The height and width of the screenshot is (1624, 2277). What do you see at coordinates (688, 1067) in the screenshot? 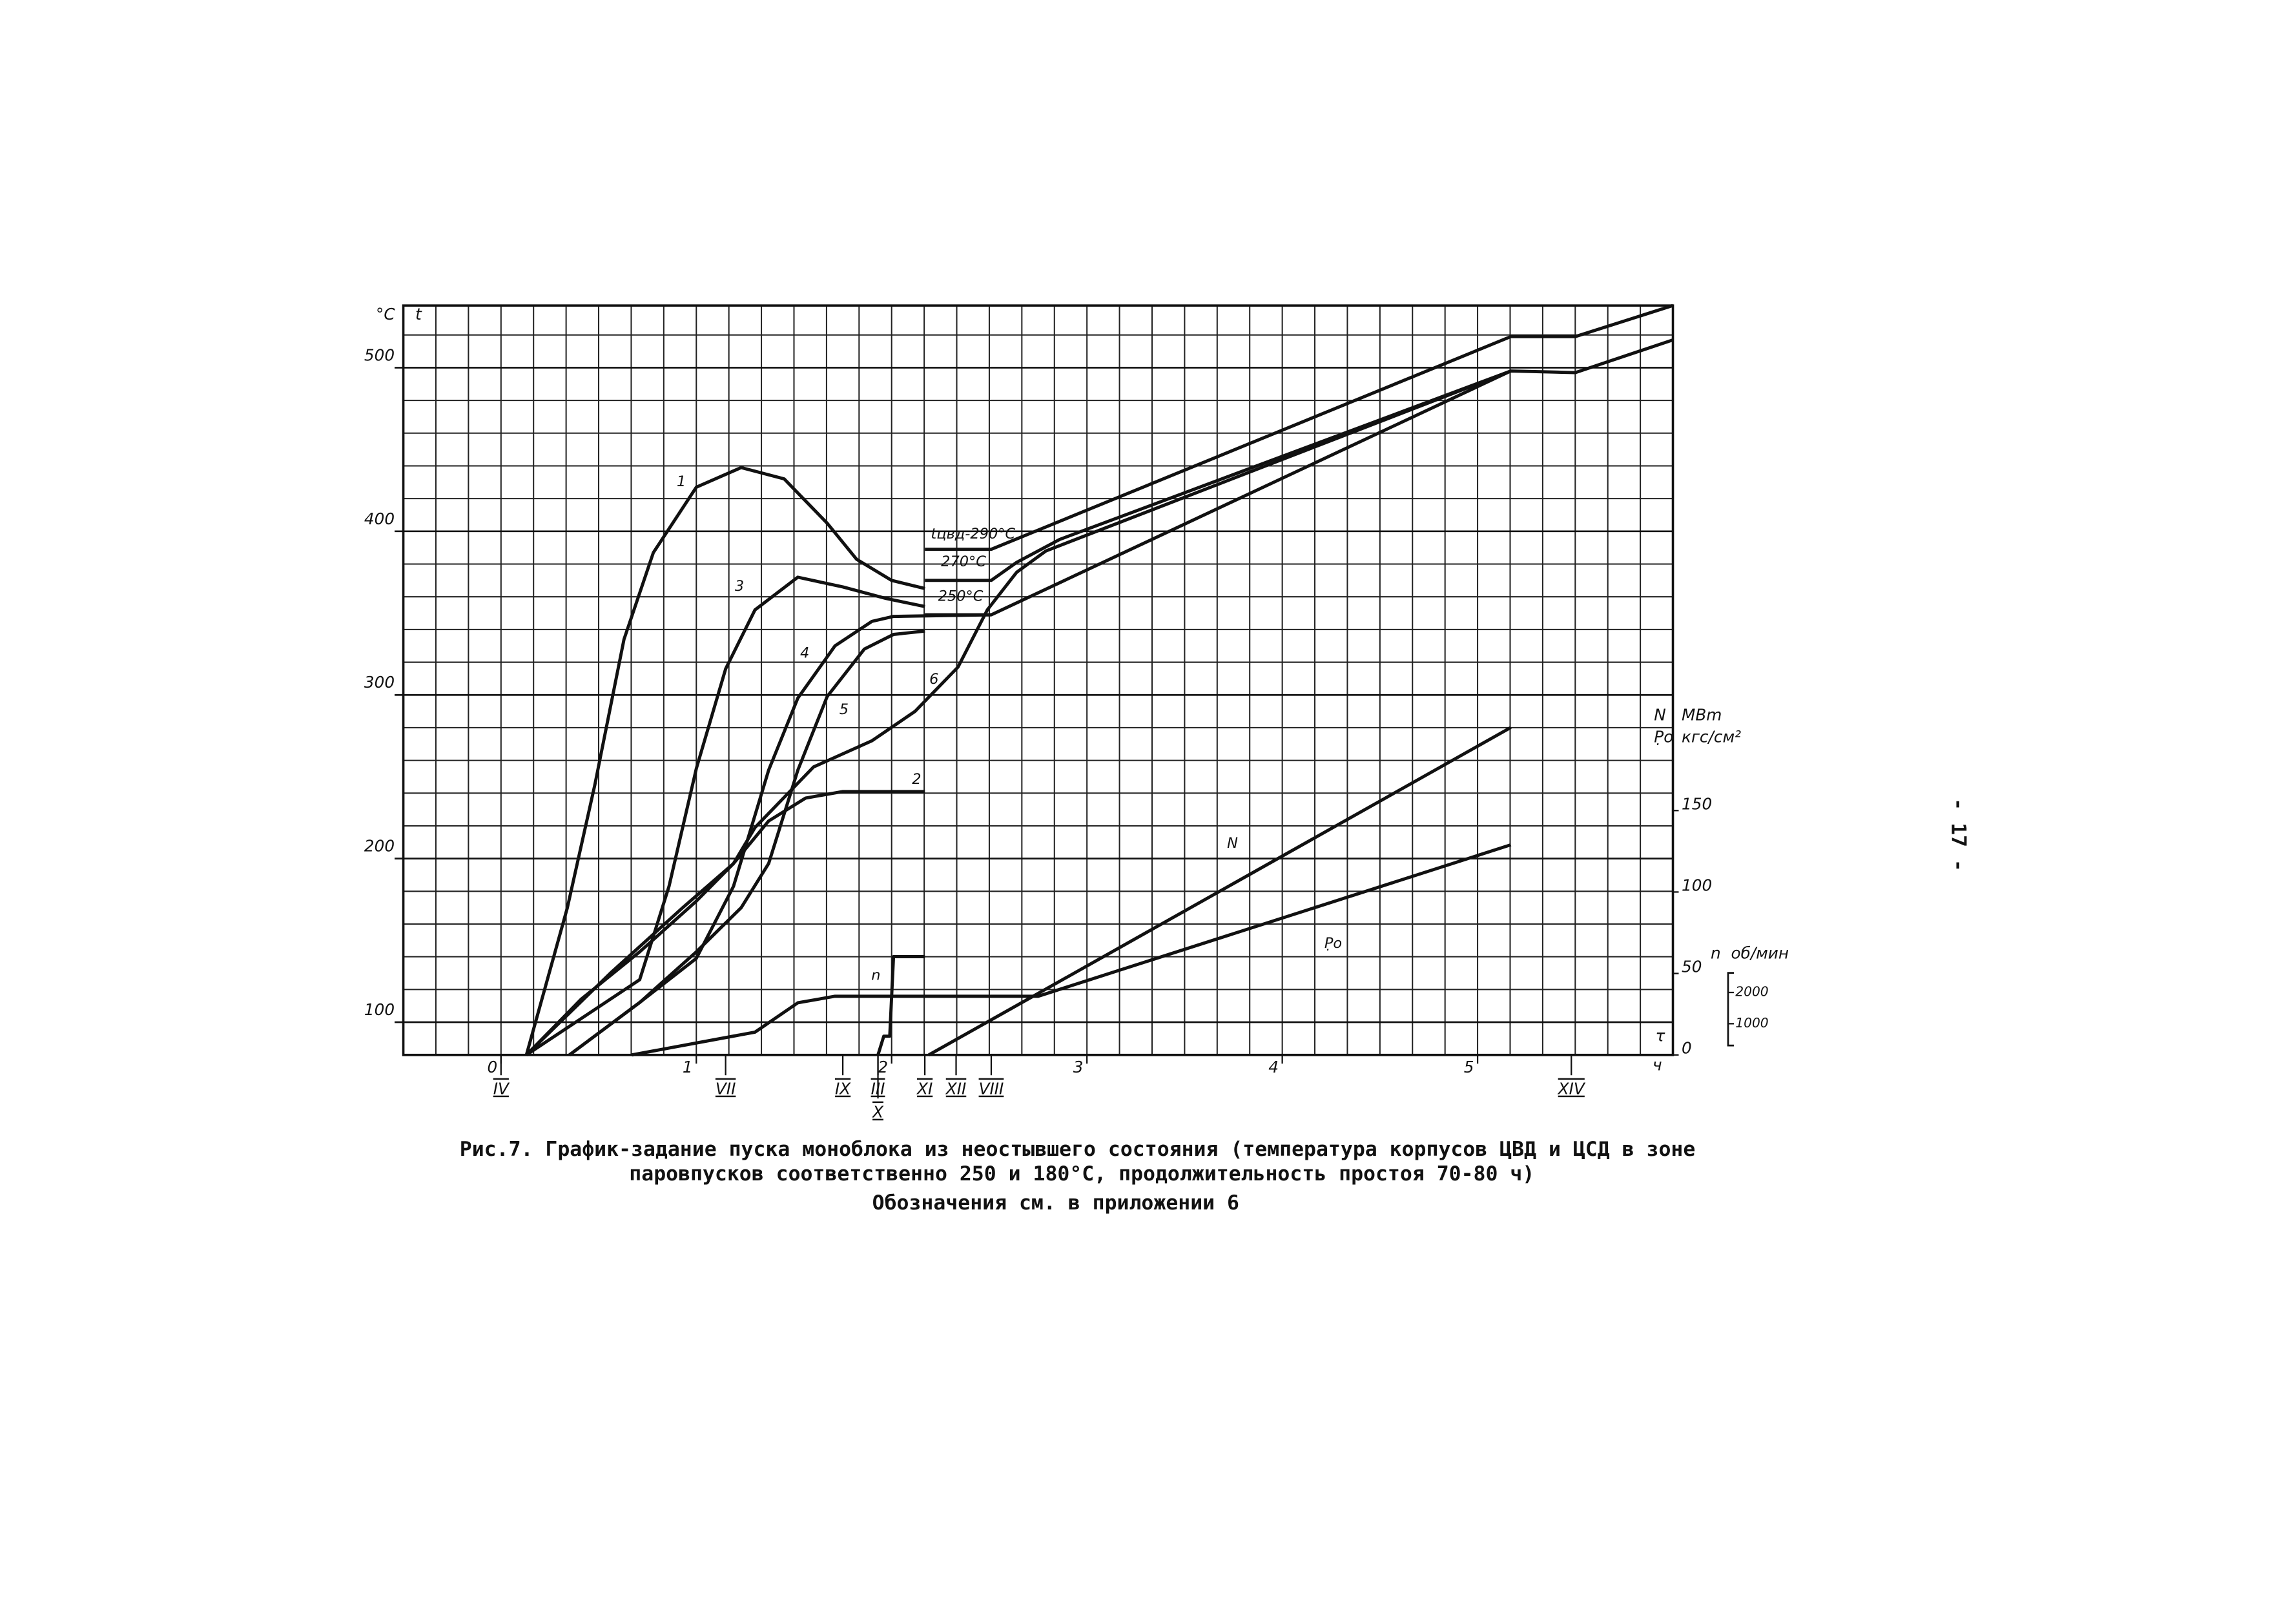
I see `x-tick-label: 1` at bounding box center [688, 1067].